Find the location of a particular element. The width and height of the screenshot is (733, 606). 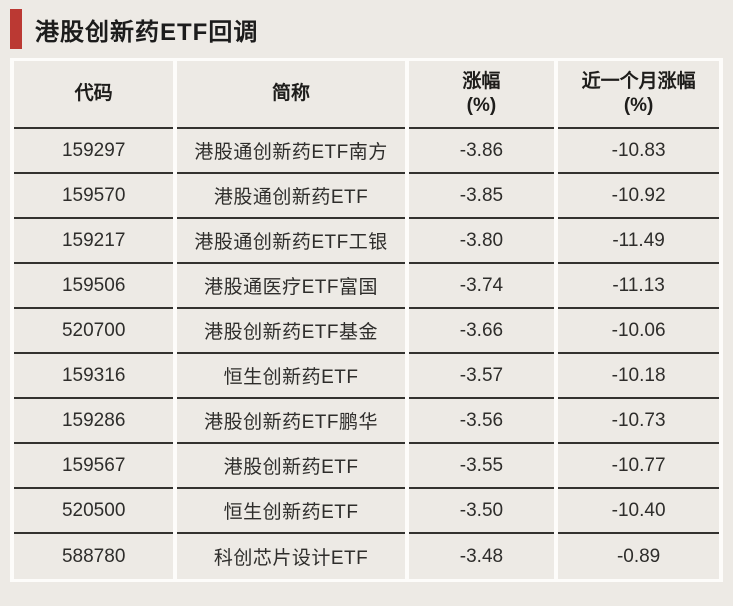

table-header-row: 代码 简称 涨幅 (%) 近一个月涨幅 (%) is located at coordinates (366, 95).